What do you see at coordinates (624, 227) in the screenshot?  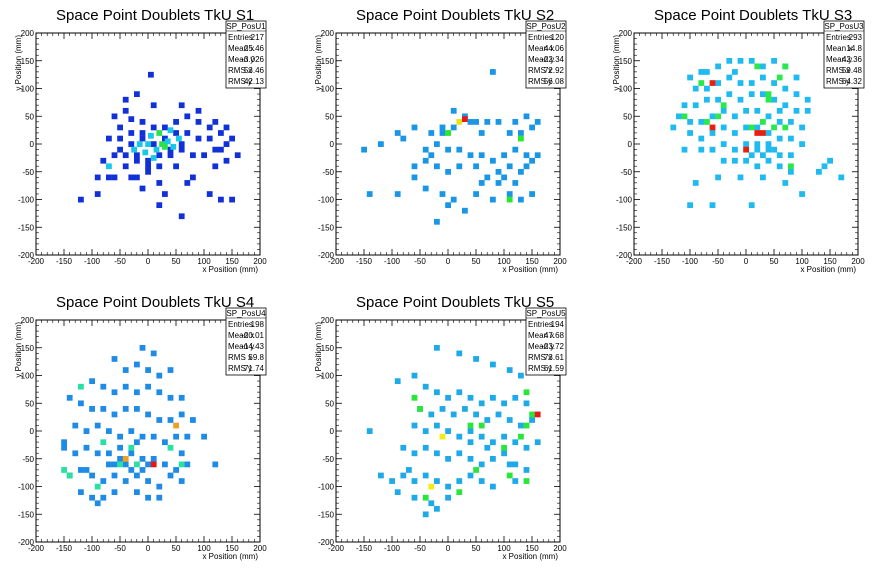 I see `y-tick-label: -150` at bounding box center [624, 227].